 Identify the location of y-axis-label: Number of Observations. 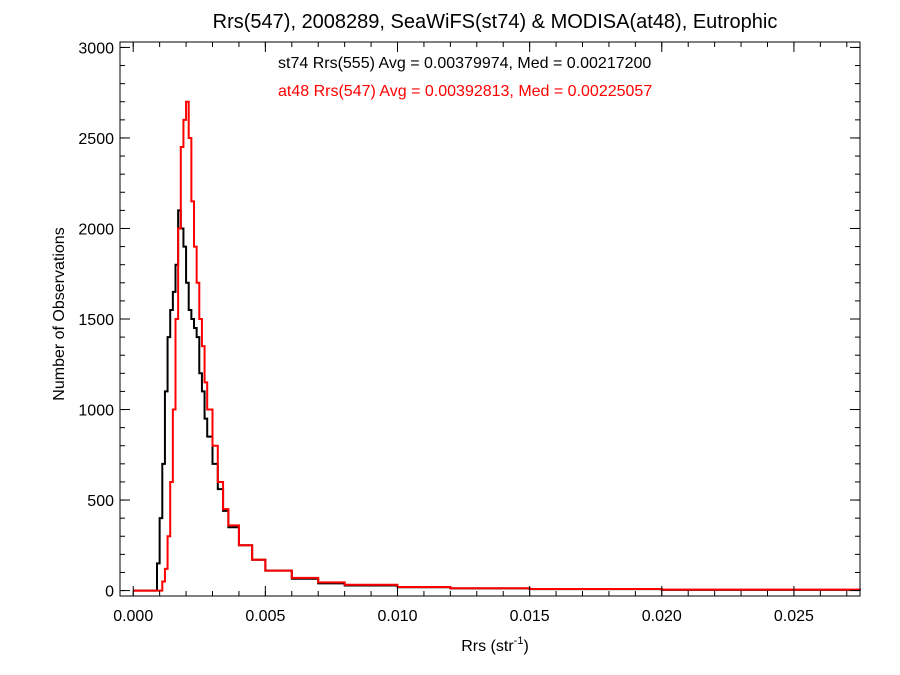
(59, 313).